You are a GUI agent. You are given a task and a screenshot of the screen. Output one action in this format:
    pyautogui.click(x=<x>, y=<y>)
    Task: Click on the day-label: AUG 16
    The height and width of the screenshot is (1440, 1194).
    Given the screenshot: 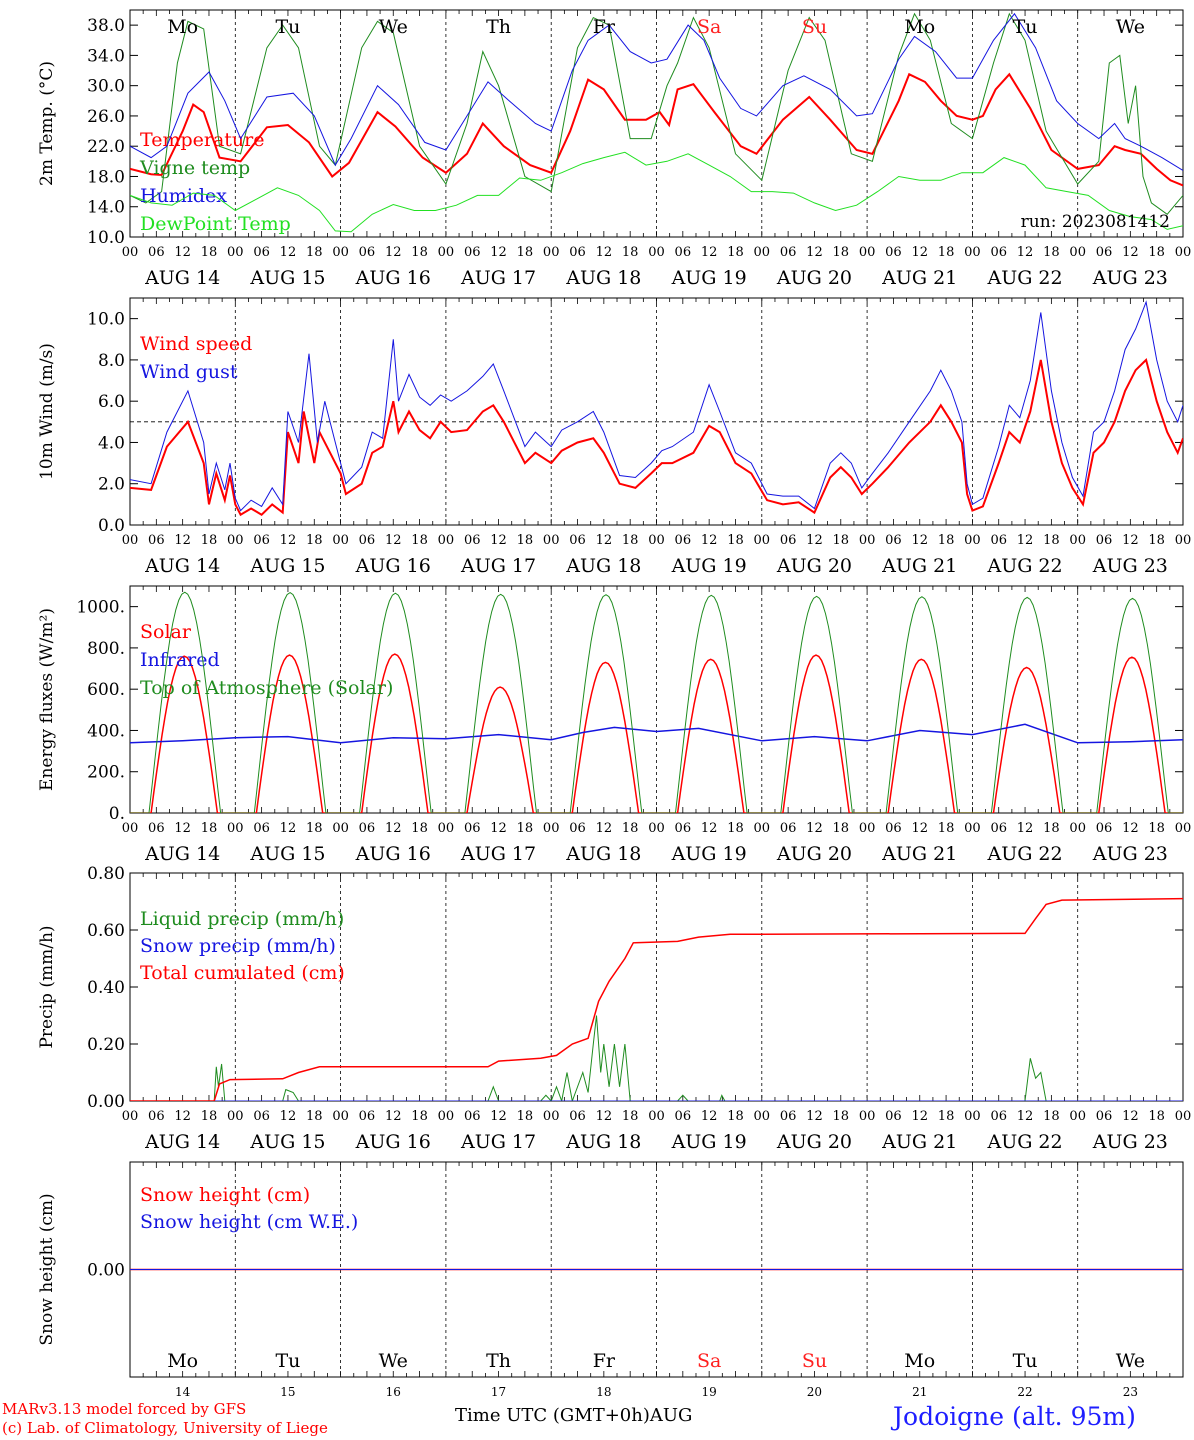 What is the action you would take?
    pyautogui.click(x=393, y=1142)
    